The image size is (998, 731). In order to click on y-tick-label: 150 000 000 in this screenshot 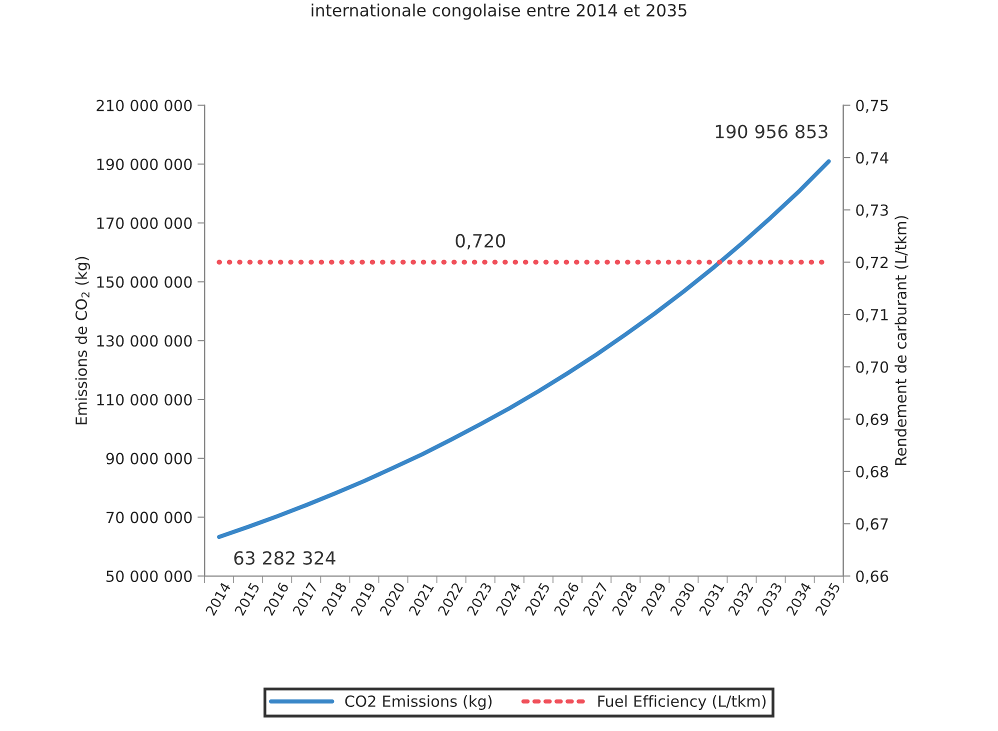, I will do `click(144, 282)`.